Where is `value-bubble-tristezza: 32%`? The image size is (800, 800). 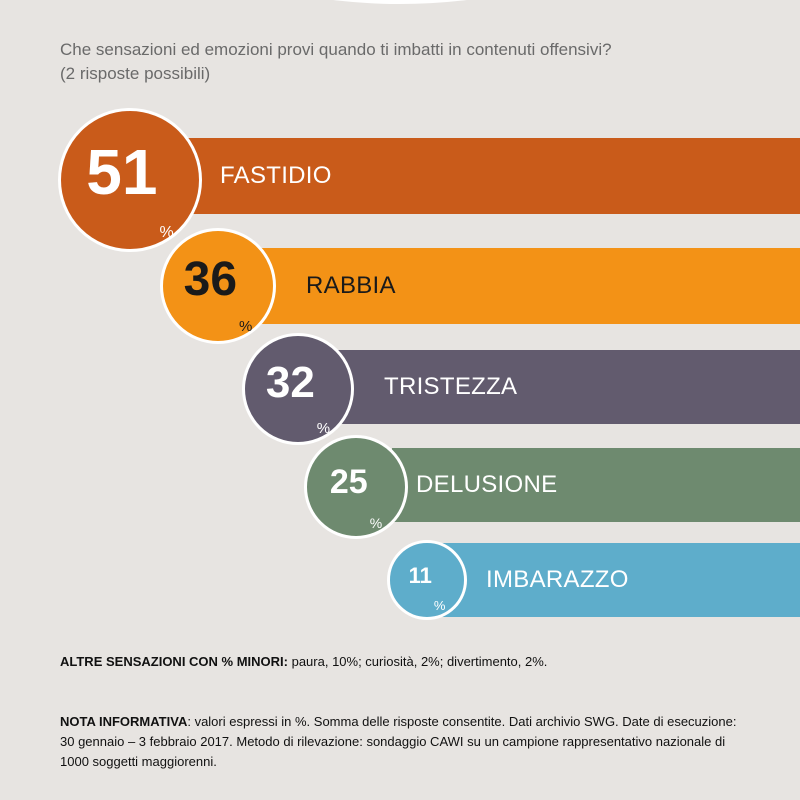
value-bubble-tristezza: 32% is located at coordinates (298, 389).